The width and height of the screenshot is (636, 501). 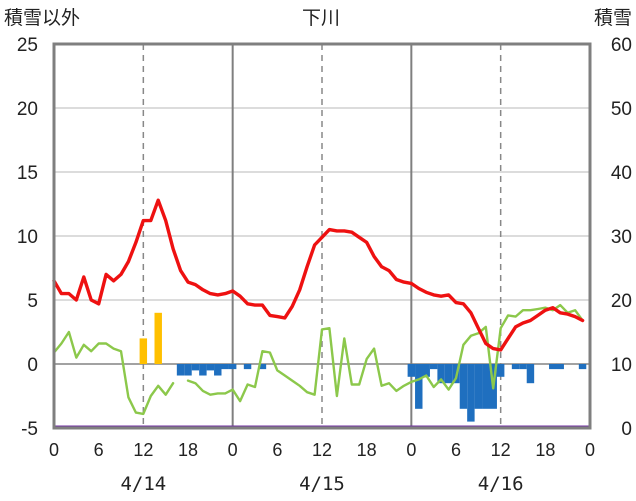 I want to click on right-tick-label: 40, so click(x=621, y=173).